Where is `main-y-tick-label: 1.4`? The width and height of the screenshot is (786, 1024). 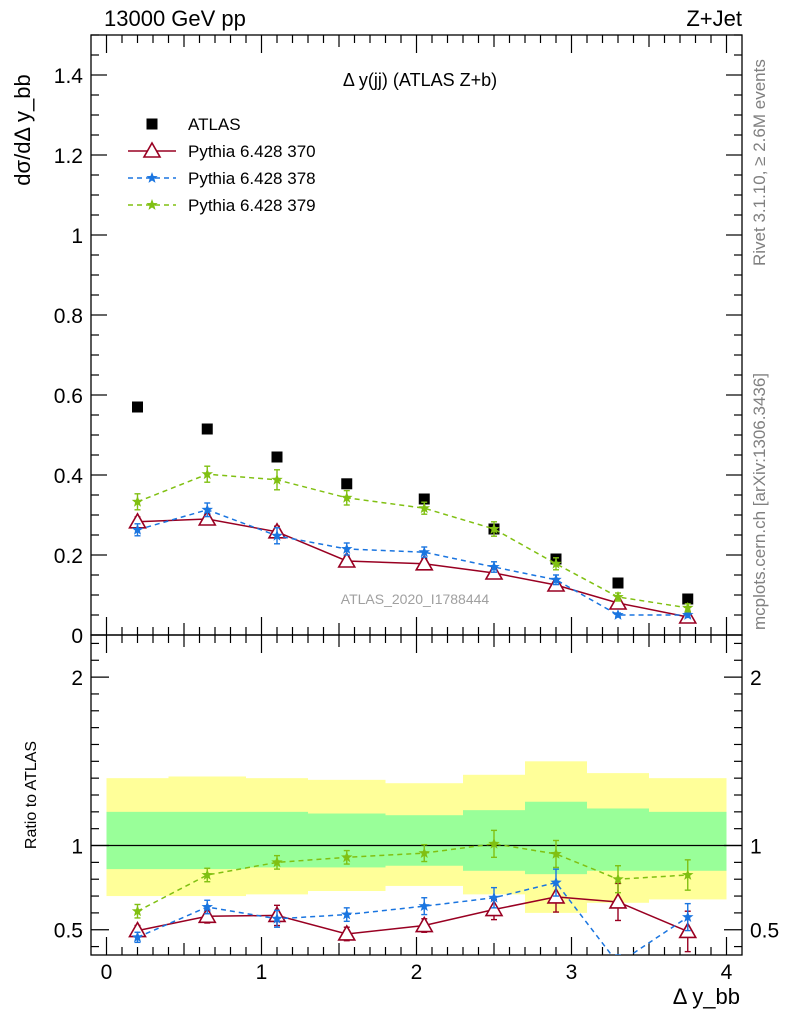
main-y-tick-label: 1.4 is located at coordinates (69, 76).